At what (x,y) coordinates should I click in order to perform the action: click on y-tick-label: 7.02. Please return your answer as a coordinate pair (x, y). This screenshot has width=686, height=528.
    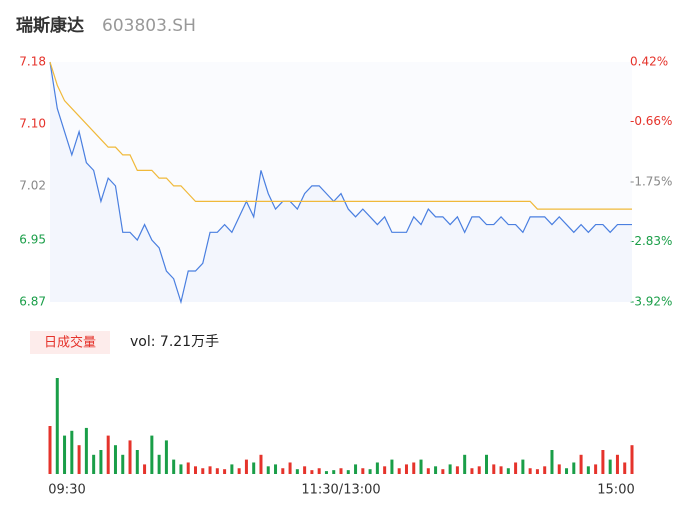
    Looking at the image, I should click on (32, 185).